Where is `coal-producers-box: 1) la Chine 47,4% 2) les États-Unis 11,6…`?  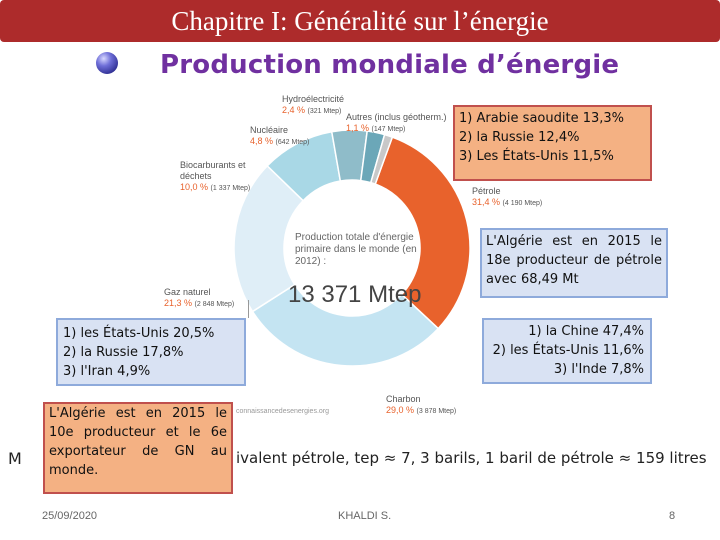
coal-producers-box: 1) la Chine 47,4% 2) les États-Unis 11,6… is located at coordinates (567, 351).